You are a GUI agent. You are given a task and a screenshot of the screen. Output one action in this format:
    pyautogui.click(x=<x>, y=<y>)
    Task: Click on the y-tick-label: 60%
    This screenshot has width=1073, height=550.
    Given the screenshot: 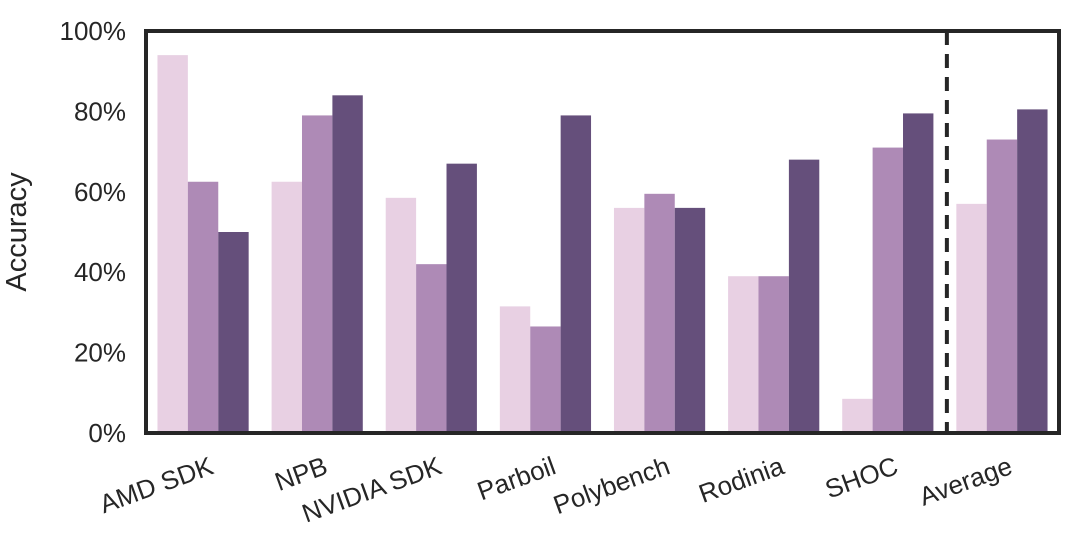 What is the action you would take?
    pyautogui.click(x=100, y=192)
    